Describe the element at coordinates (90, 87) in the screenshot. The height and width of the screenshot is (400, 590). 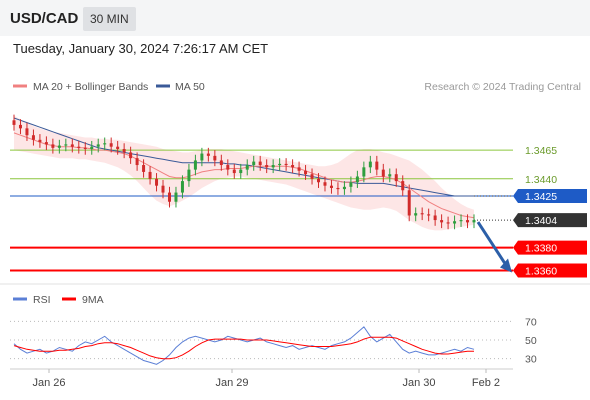
I see `ma20-legend-label: MA 20 + Bollinger Bands` at that location.